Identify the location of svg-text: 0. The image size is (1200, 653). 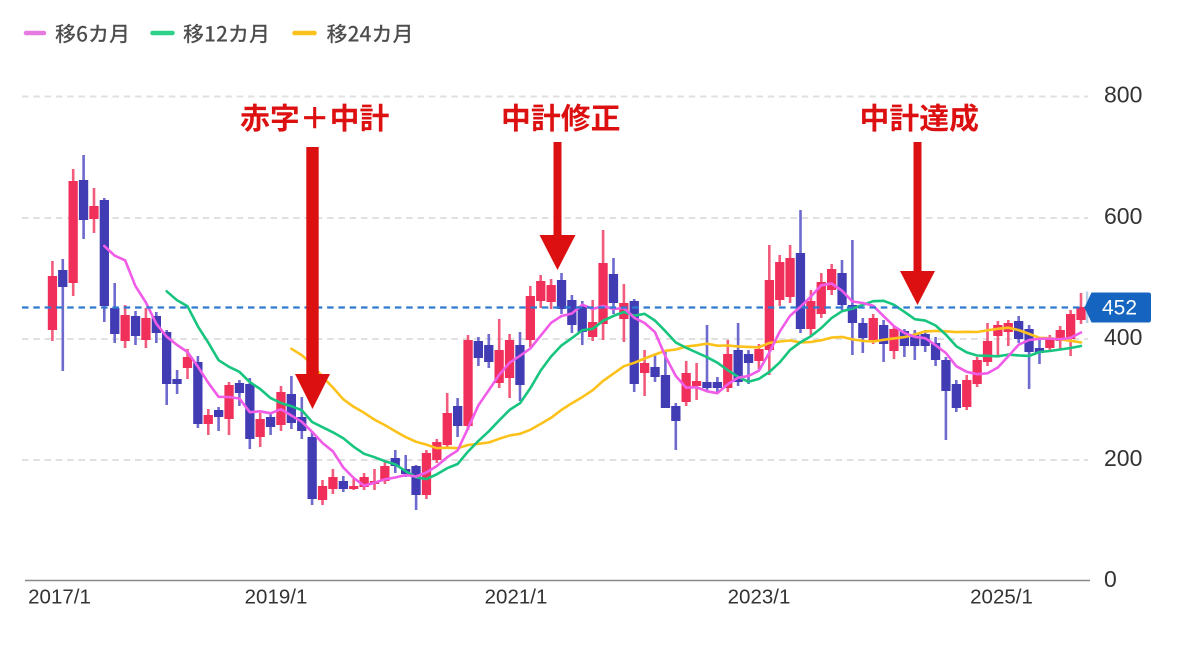
(1110, 579).